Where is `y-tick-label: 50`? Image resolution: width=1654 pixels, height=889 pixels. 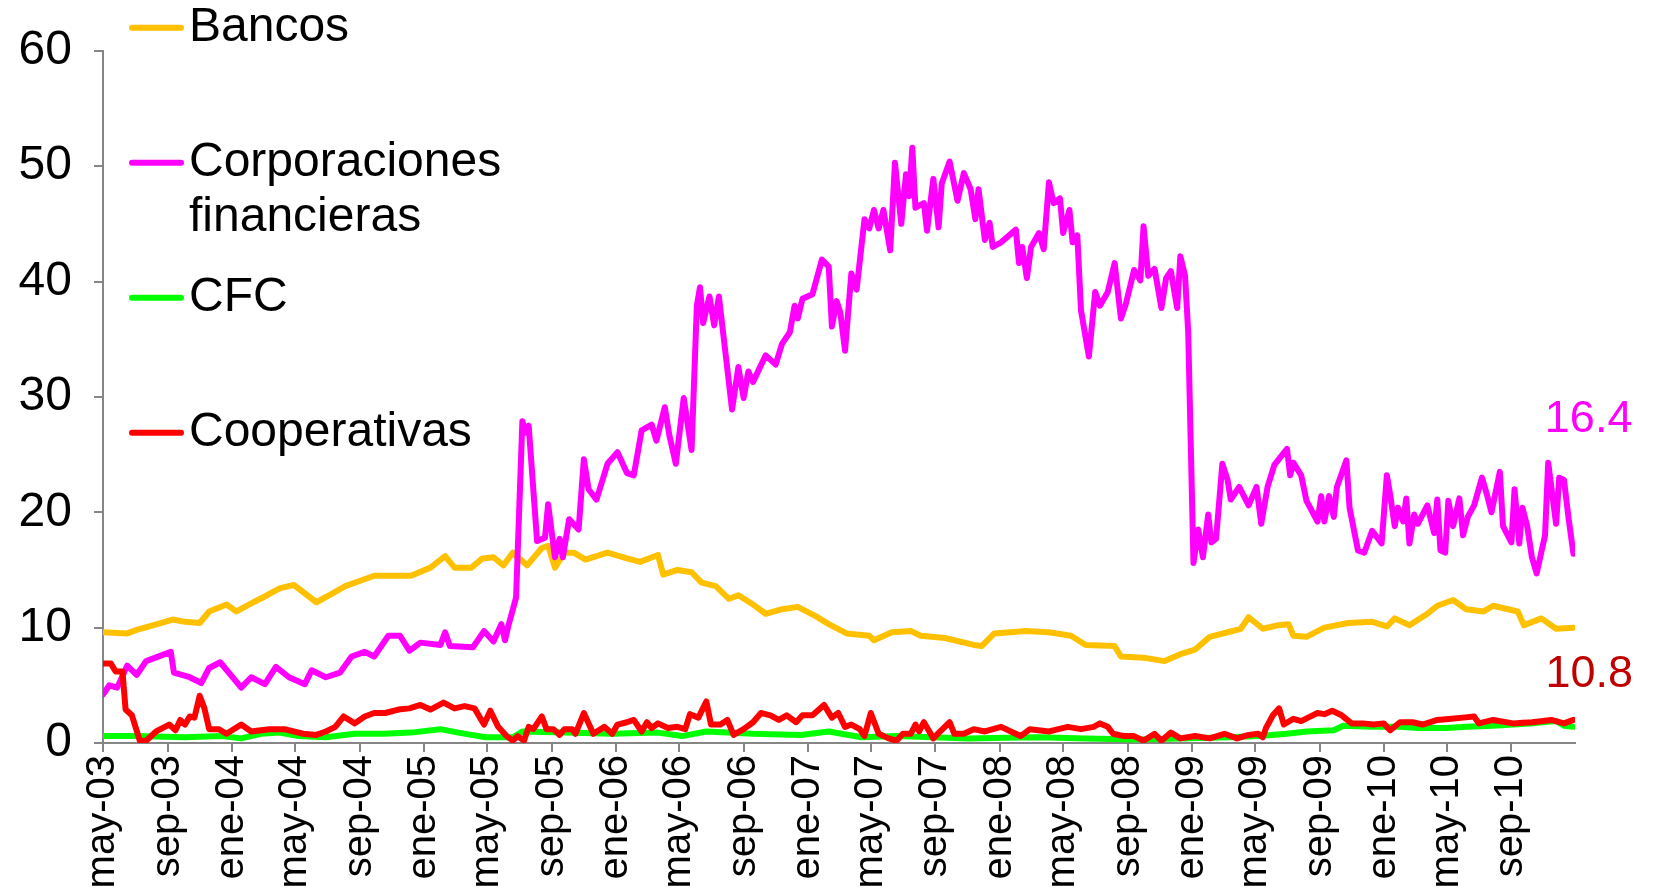
y-tick-label: 50 is located at coordinates (45, 163).